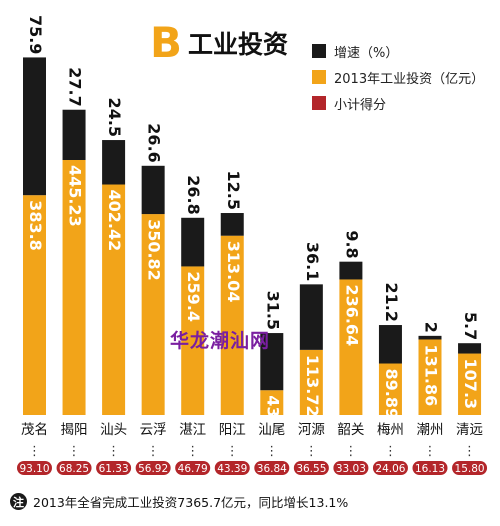 Image resolution: width=500 pixels, height=526 pixels. I want to click on growth-label: 26.6, so click(154, 142).